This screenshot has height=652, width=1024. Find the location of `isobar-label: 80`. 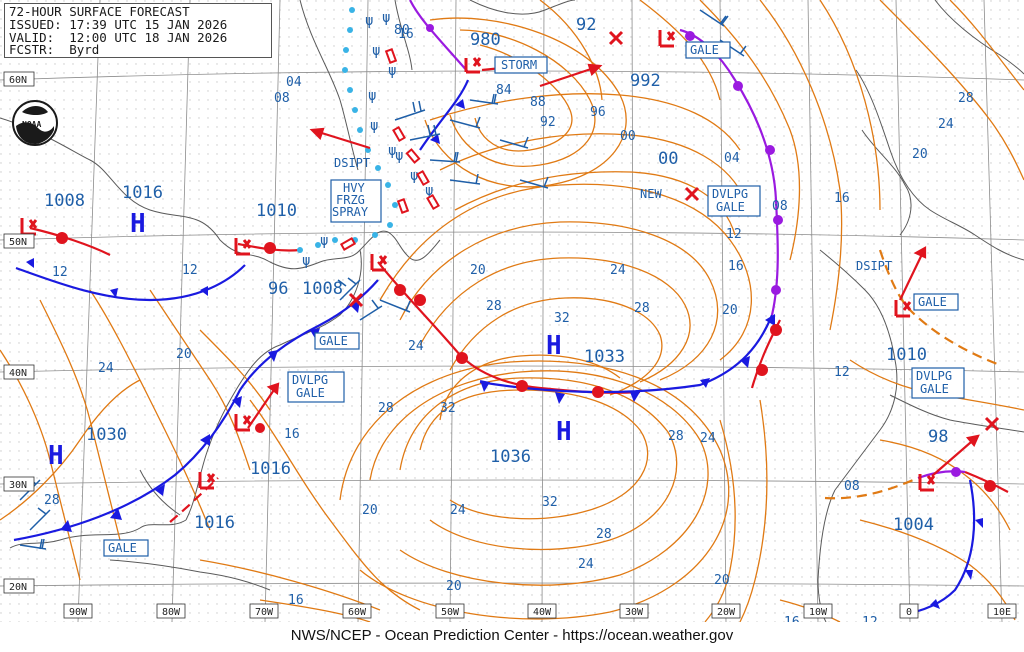

isobar-label: 80 is located at coordinates (402, 30).